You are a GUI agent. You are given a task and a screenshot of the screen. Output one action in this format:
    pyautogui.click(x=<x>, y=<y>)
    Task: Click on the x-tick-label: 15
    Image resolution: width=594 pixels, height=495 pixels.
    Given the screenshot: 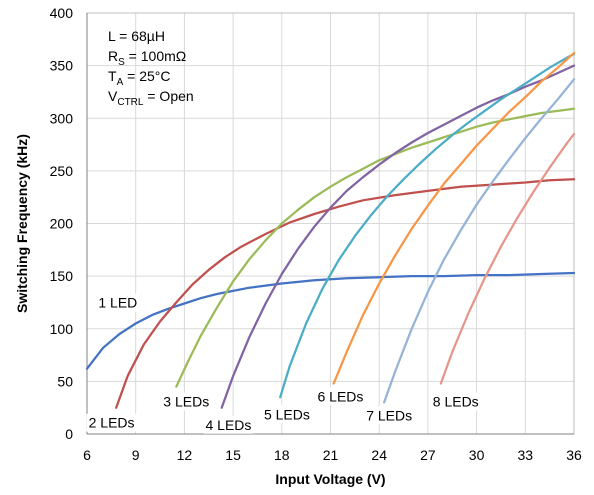 What is the action you would take?
    pyautogui.click(x=233, y=455)
    